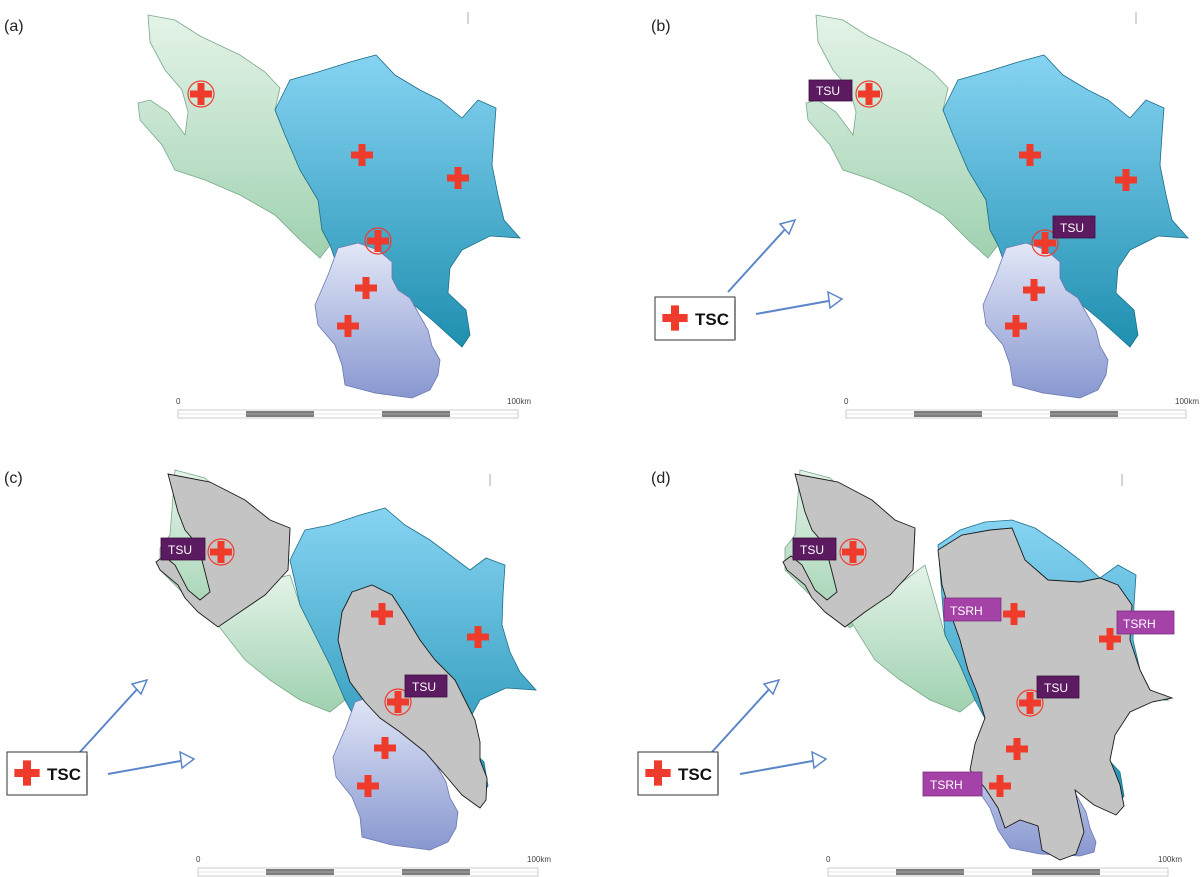 This screenshot has width=1202, height=877. I want to click on panel-label: (a), so click(14, 26).